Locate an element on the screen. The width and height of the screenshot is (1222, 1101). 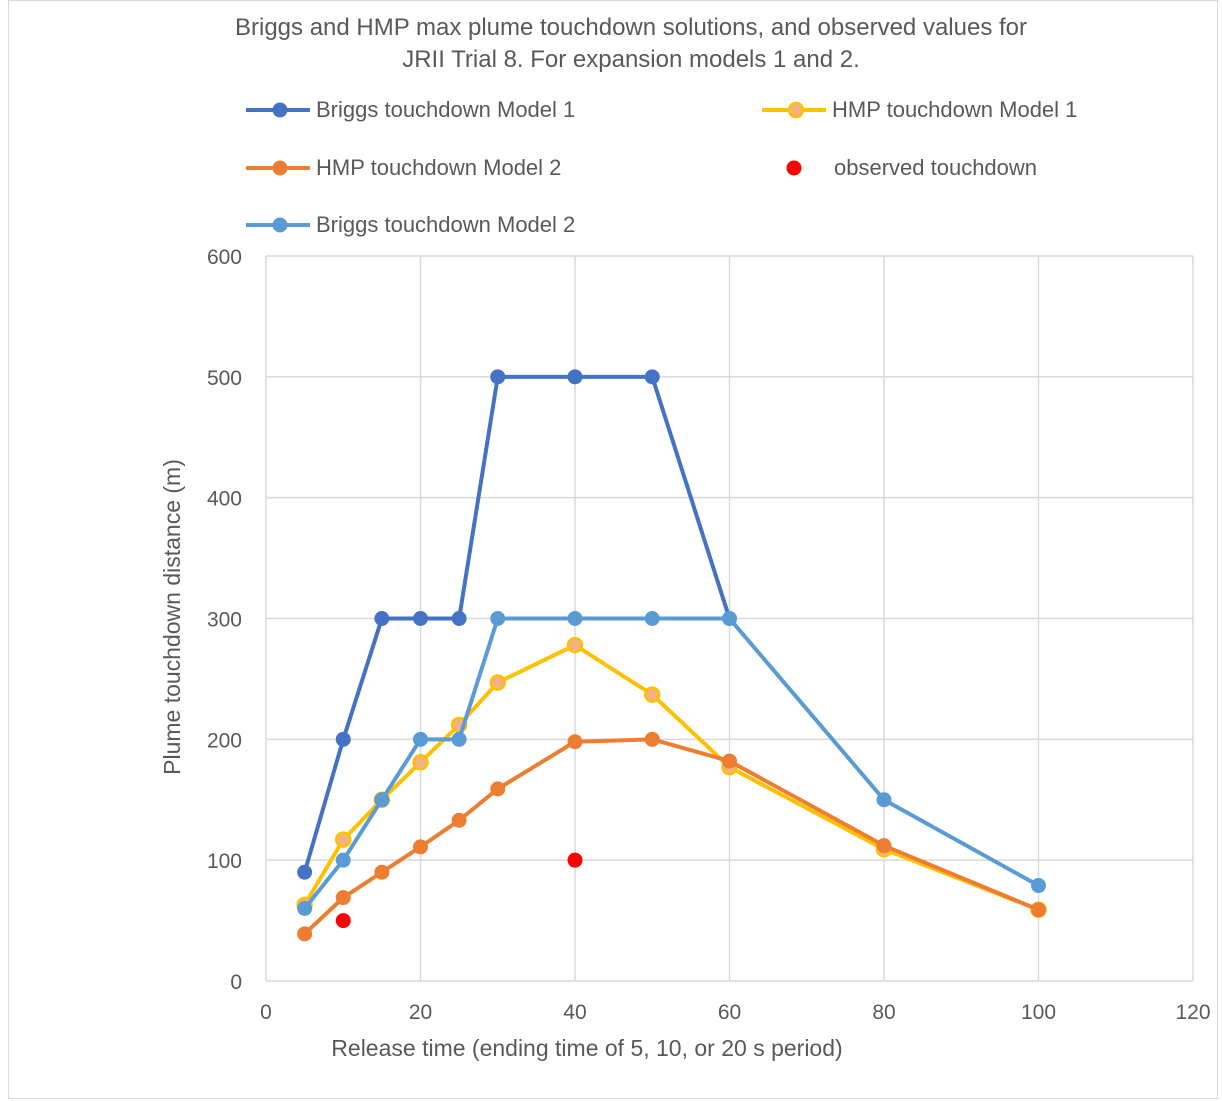
legend-entry: HMP touchdown Model 2 is located at coordinates (402, 168).